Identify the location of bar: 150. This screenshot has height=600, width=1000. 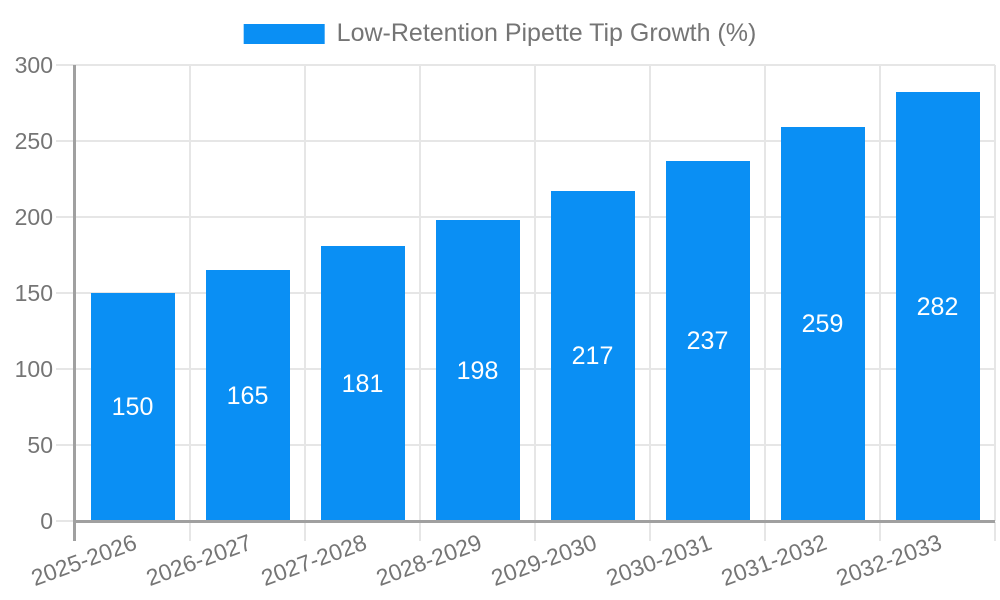
(132, 407).